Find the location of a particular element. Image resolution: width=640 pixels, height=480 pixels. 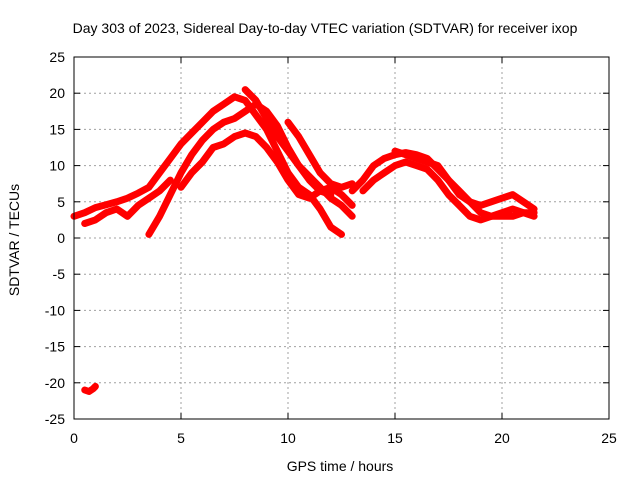

y-tick-label-8: 15 is located at coordinates (57, 129).